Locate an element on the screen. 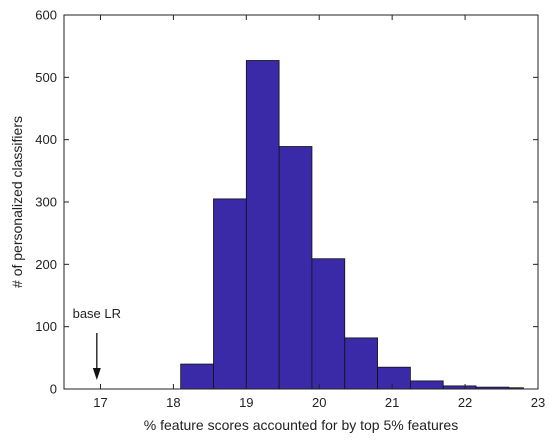 The image size is (550, 445). y-axis-label: # of personalized classifiers is located at coordinates (17, 202).